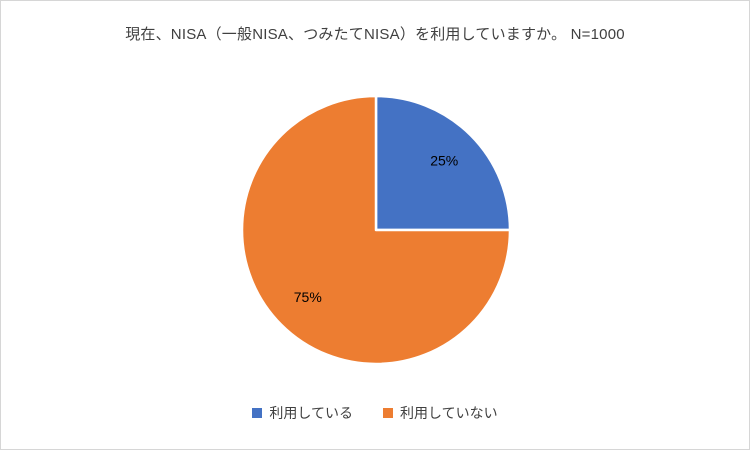 This screenshot has width=752, height=452. Describe the element at coordinates (311, 413) in the screenshot. I see `legend-label-using: 利用している` at that location.